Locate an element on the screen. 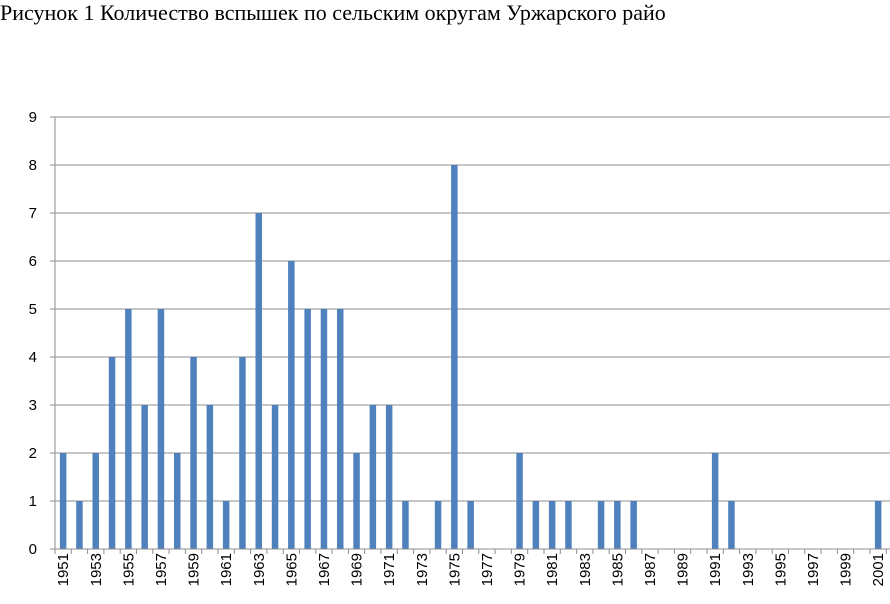 This screenshot has height=604, width=890. x-tick-label: 1951 is located at coordinates (63, 569).